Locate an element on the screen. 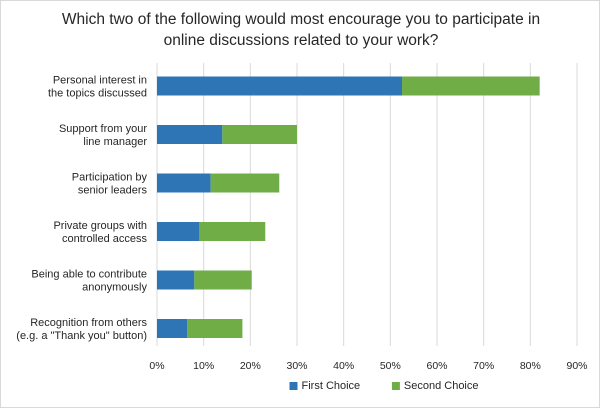 This screenshot has width=600, height=408. category-label: Being able to contribute anonymously is located at coordinates (89, 281).